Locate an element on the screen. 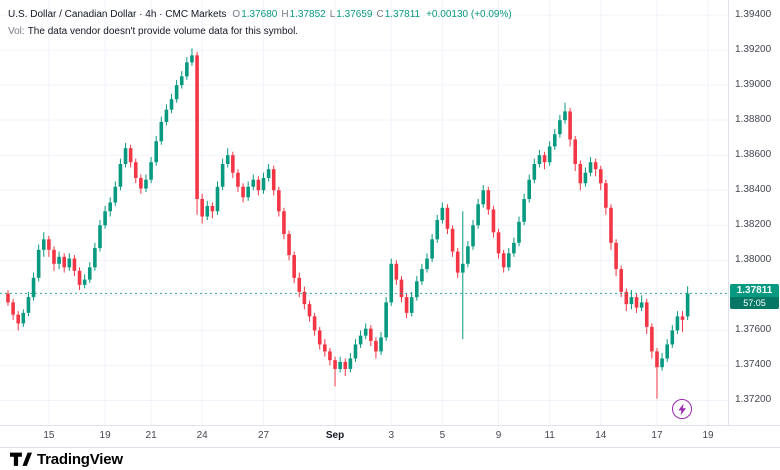 This screenshot has width=780, height=470. bar-countdown: 57:05 is located at coordinates (754, 303).